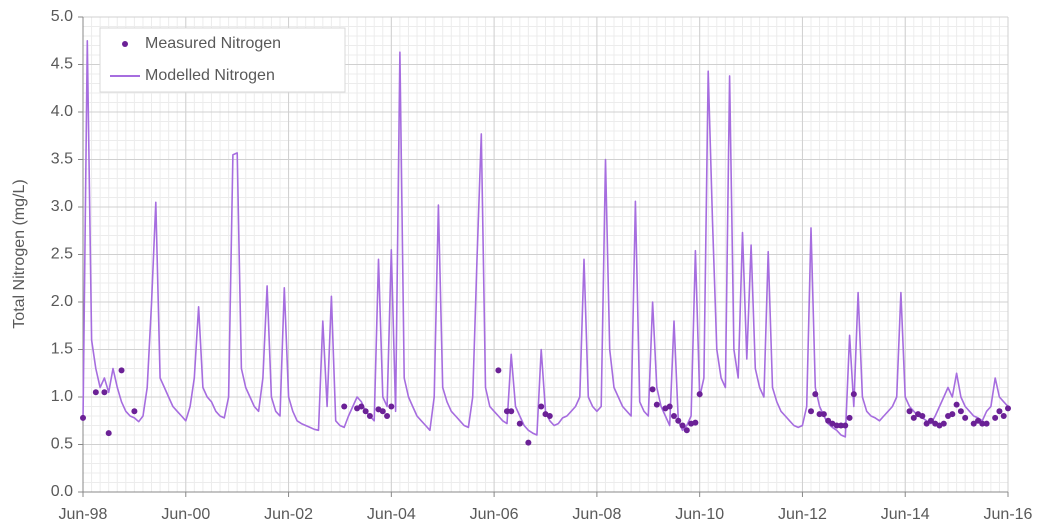  I want to click on x-tick-label: Jun-02, so click(288, 514).